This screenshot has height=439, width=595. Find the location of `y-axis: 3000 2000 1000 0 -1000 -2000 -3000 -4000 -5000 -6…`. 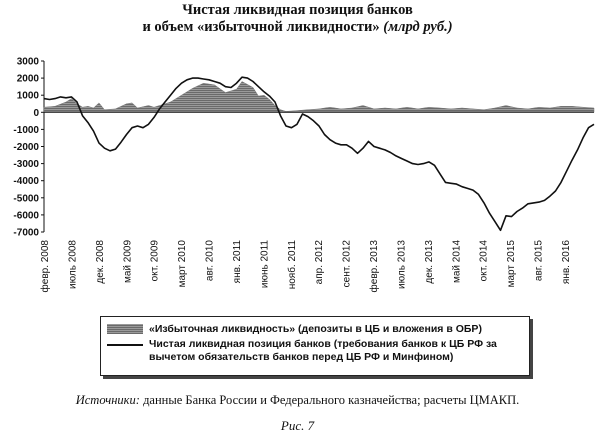

y-axis: 3000 2000 1000 0 -1000 -2000 -3000 -4000 -5000 -6… is located at coordinates (29, 148).